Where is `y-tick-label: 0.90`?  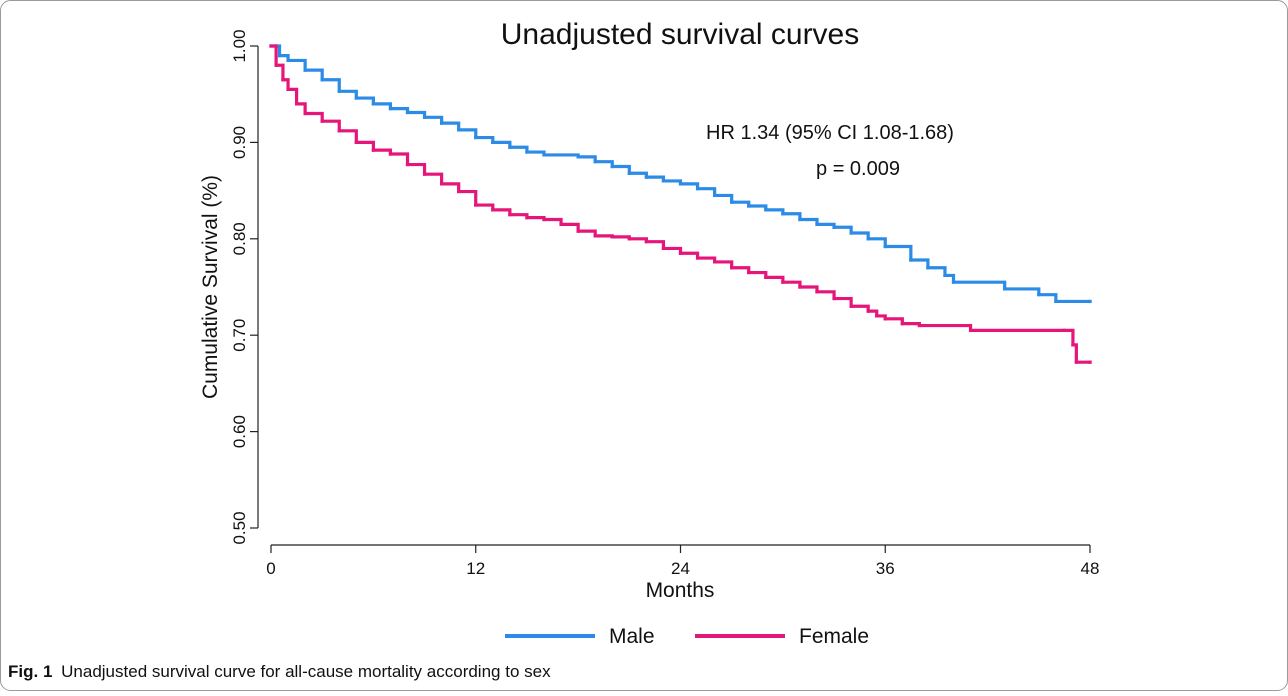
y-tick-label: 0.90 is located at coordinates (239, 142).